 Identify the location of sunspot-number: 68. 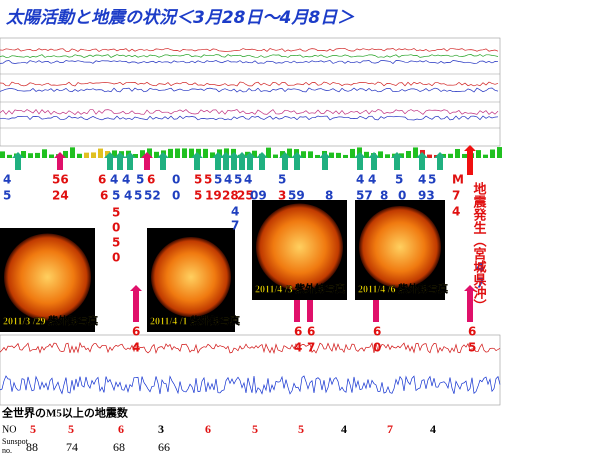
(119, 447).